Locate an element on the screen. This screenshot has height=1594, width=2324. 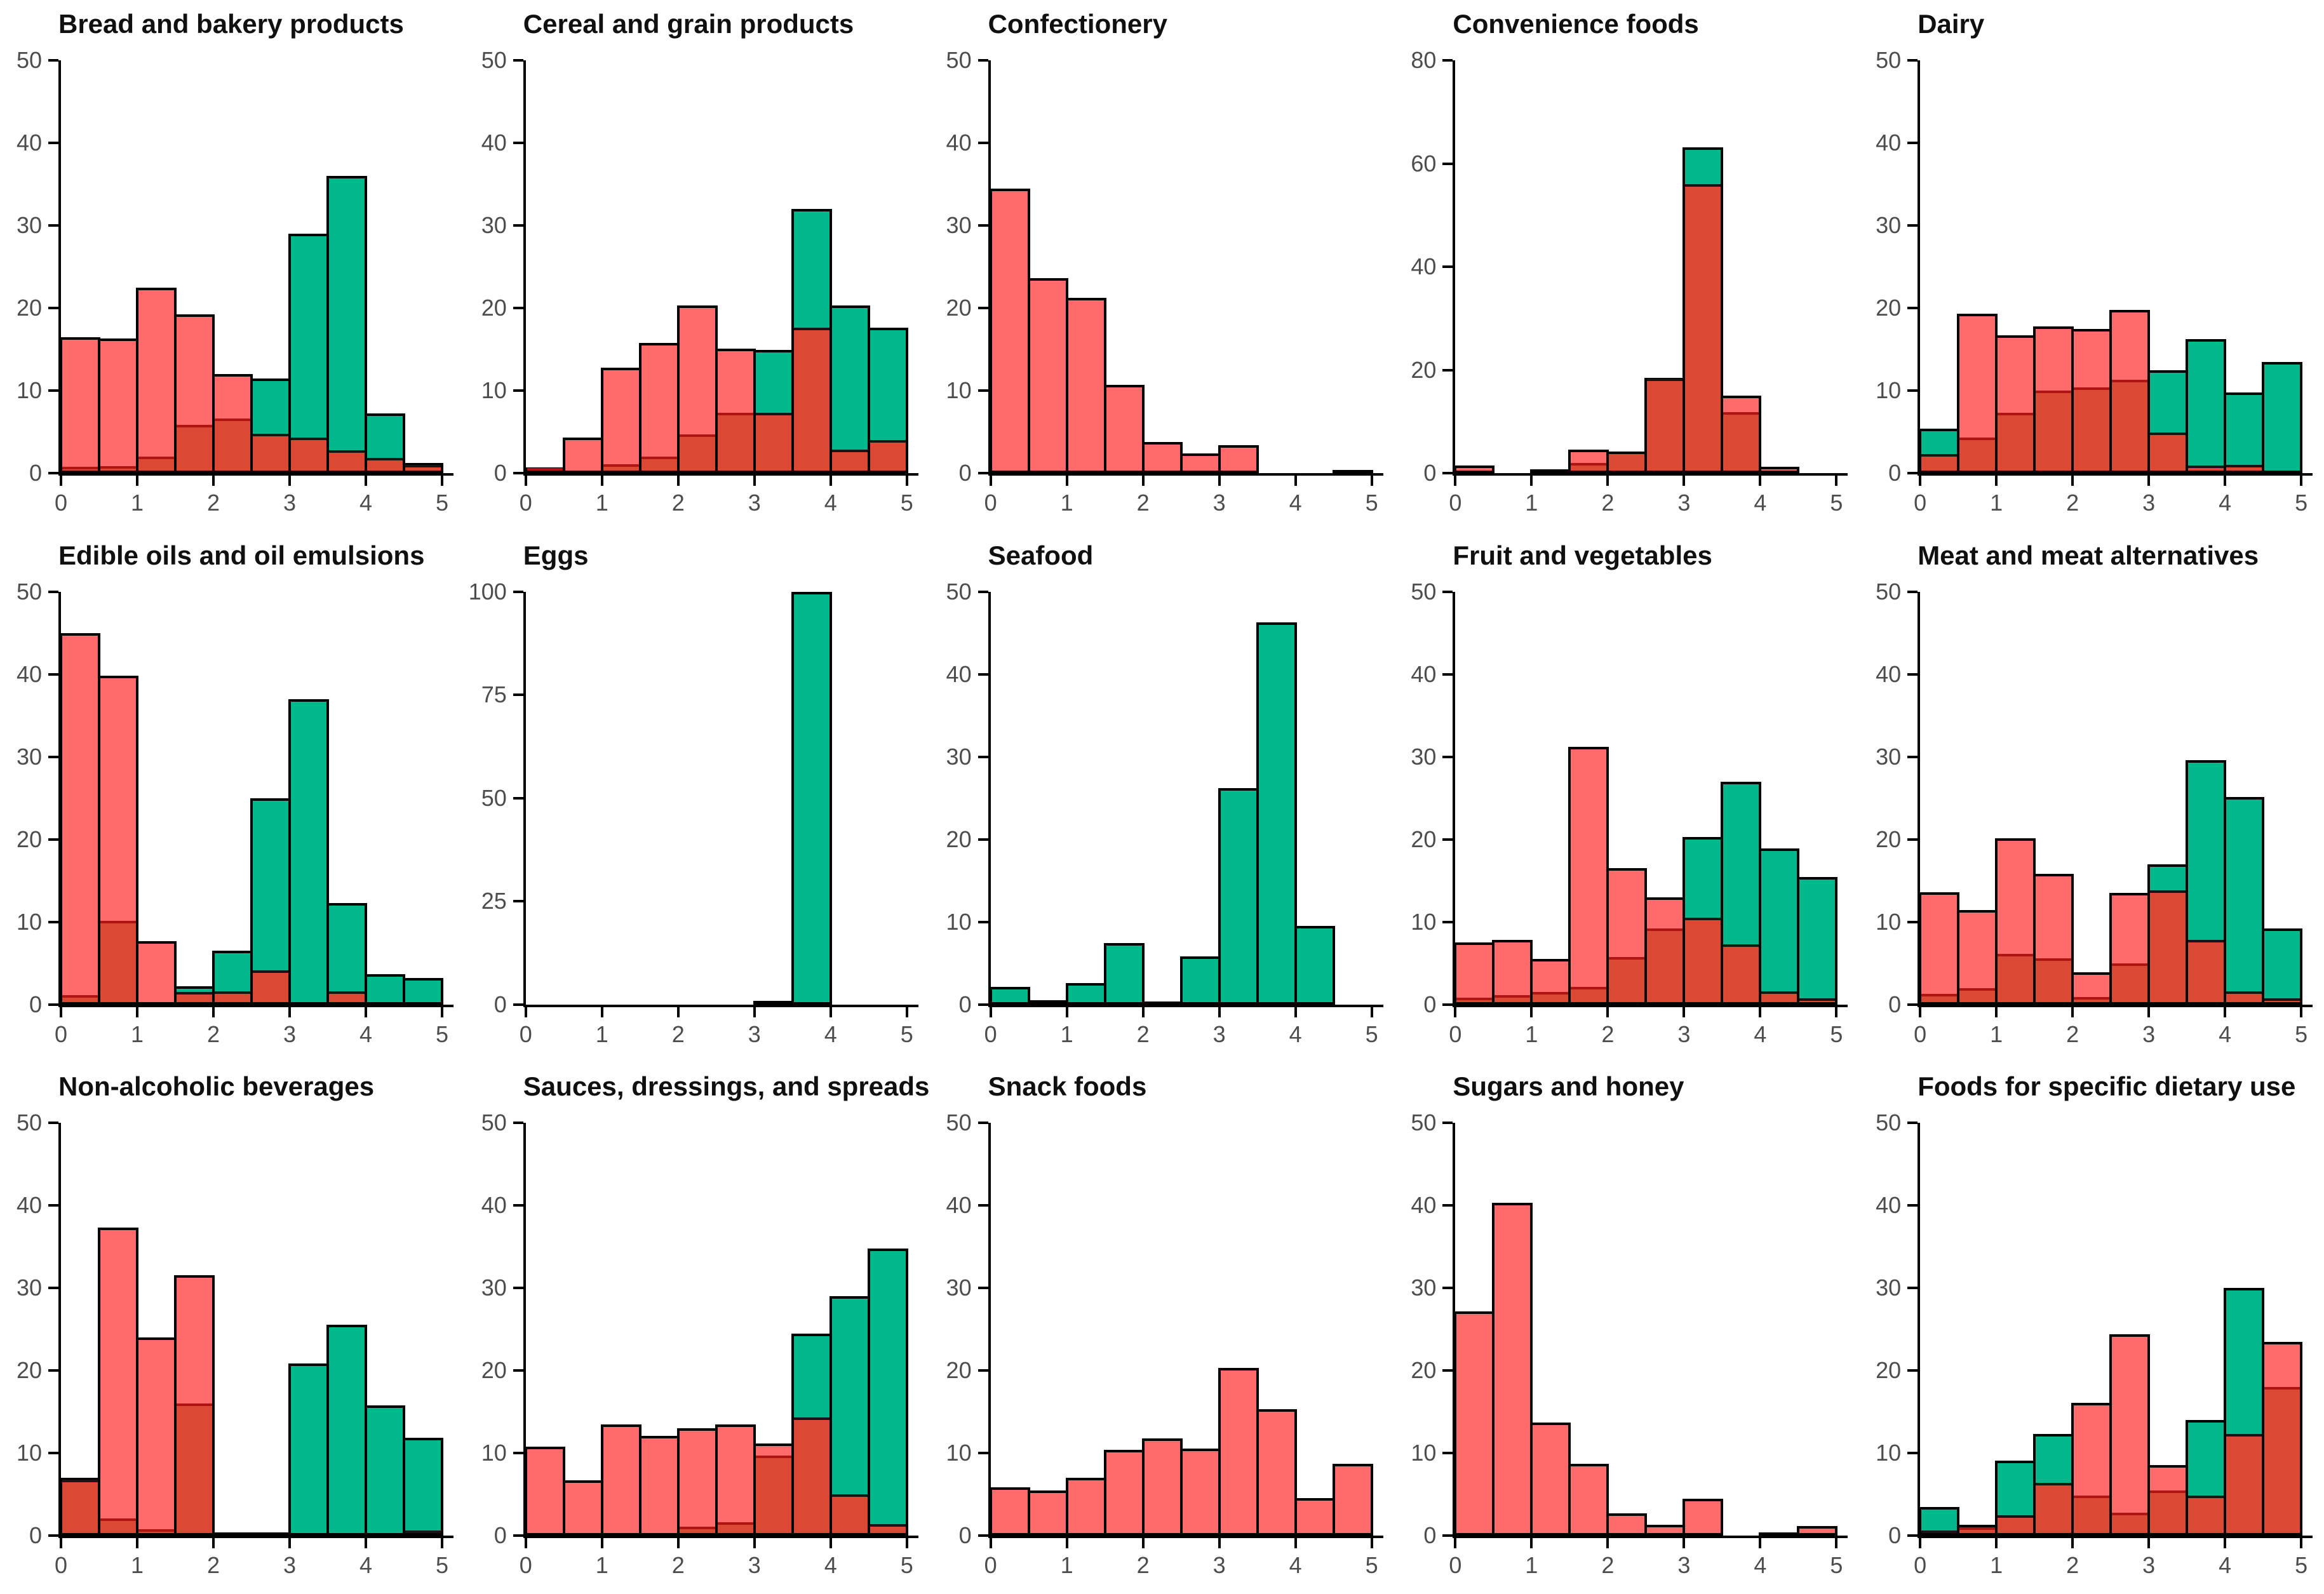
panel-title: Fruit and vegetables is located at coordinates (1582, 555).